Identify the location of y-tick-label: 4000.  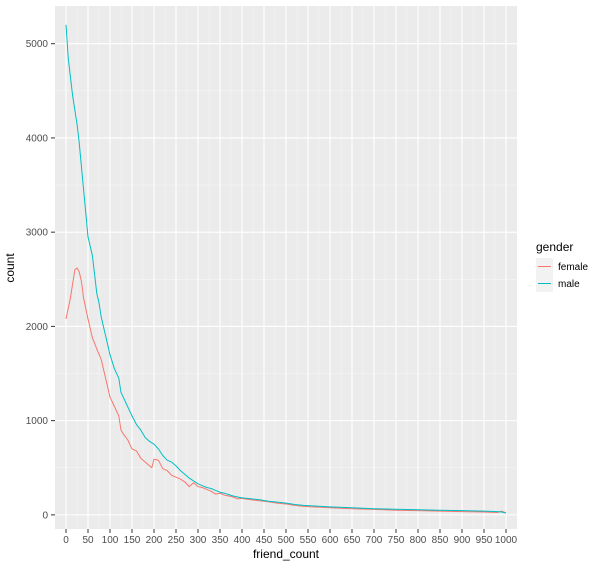
(37, 138).